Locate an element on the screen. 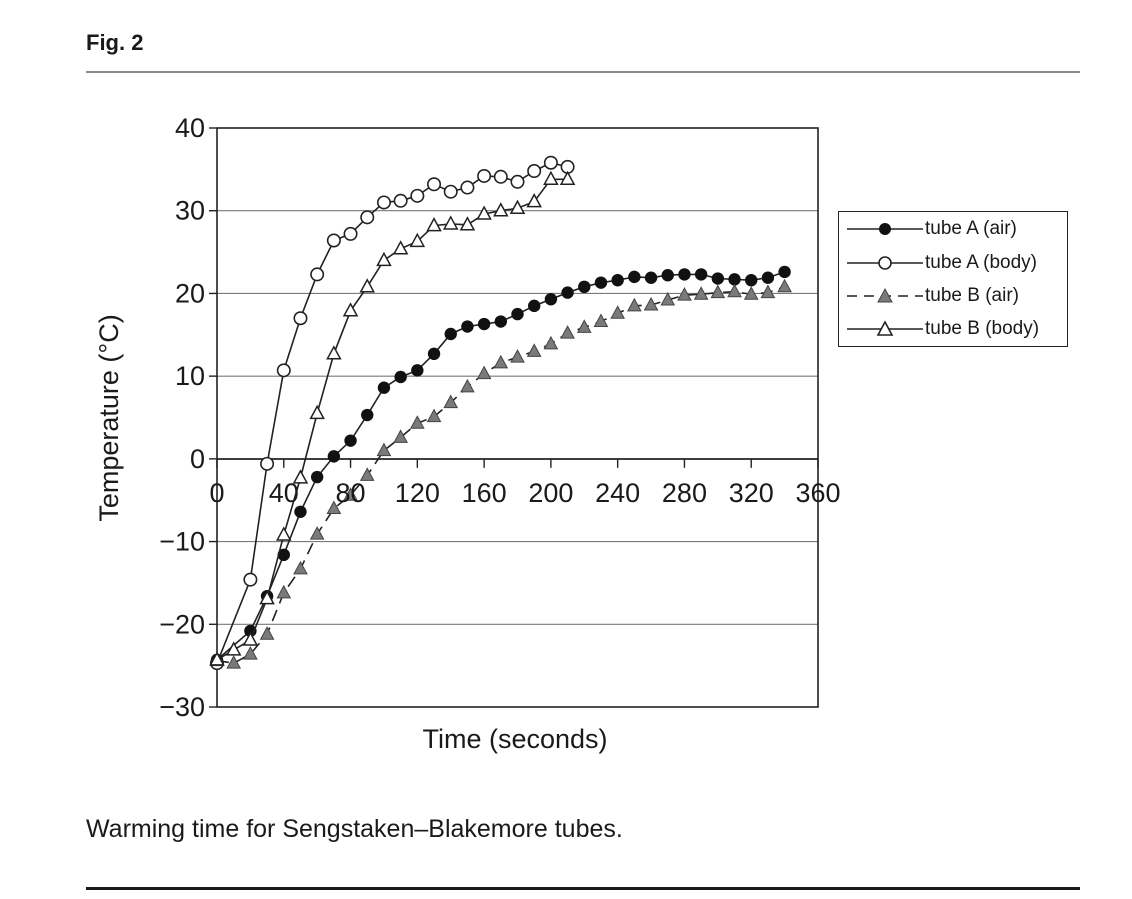 This screenshot has width=1132, height=899. y-tick-label: 0 is located at coordinates (197, 459).